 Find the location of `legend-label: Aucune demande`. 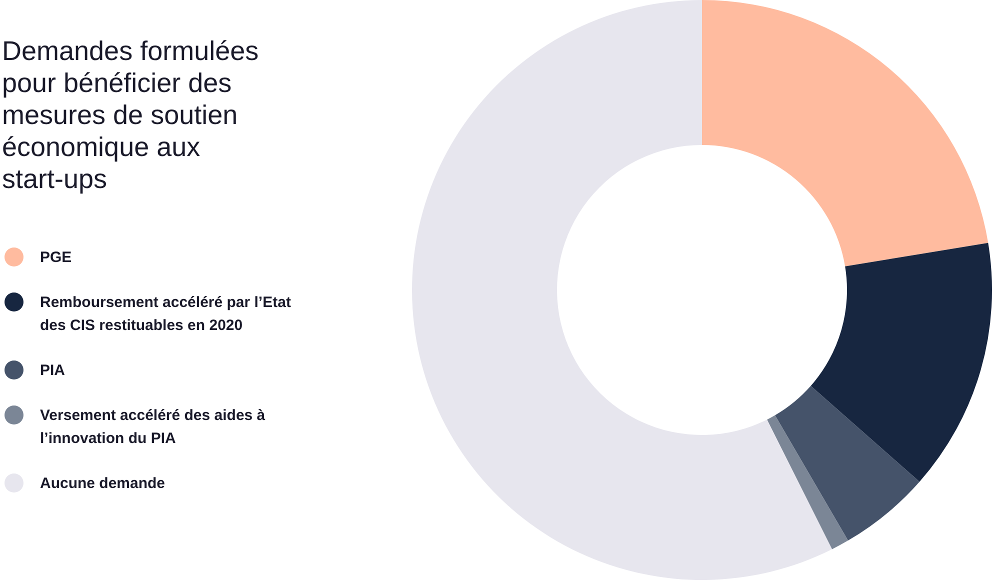

legend-label: Aucune demande is located at coordinates (103, 483).